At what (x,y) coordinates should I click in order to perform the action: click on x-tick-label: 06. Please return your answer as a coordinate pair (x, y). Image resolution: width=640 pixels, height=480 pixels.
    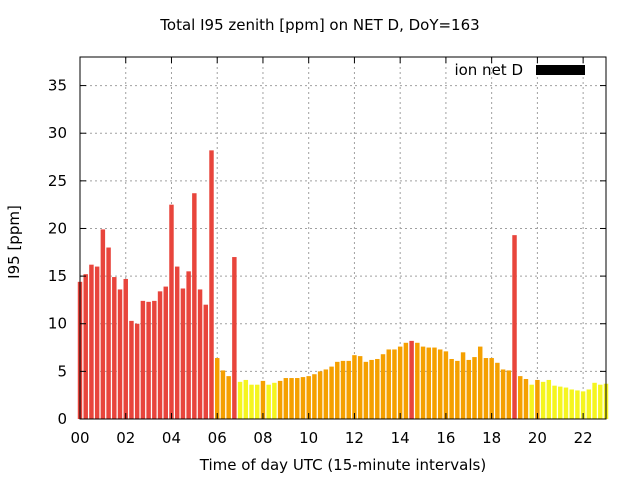
    Looking at the image, I should click on (217, 438).